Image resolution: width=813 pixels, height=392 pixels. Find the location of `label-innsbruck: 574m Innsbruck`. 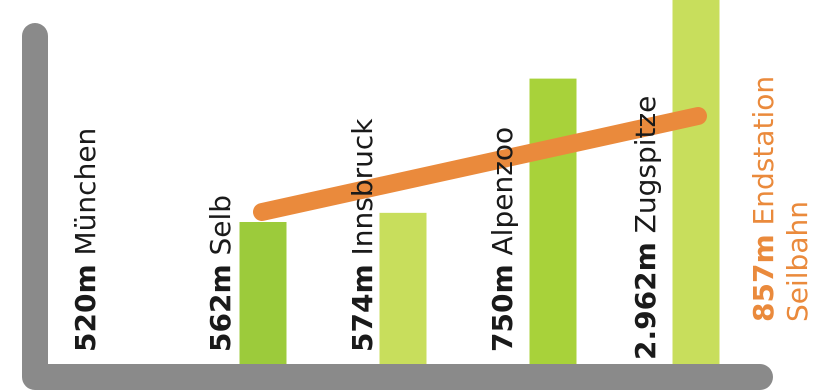

label-innsbruck: 574m Innsbruck is located at coordinates (362, 235).